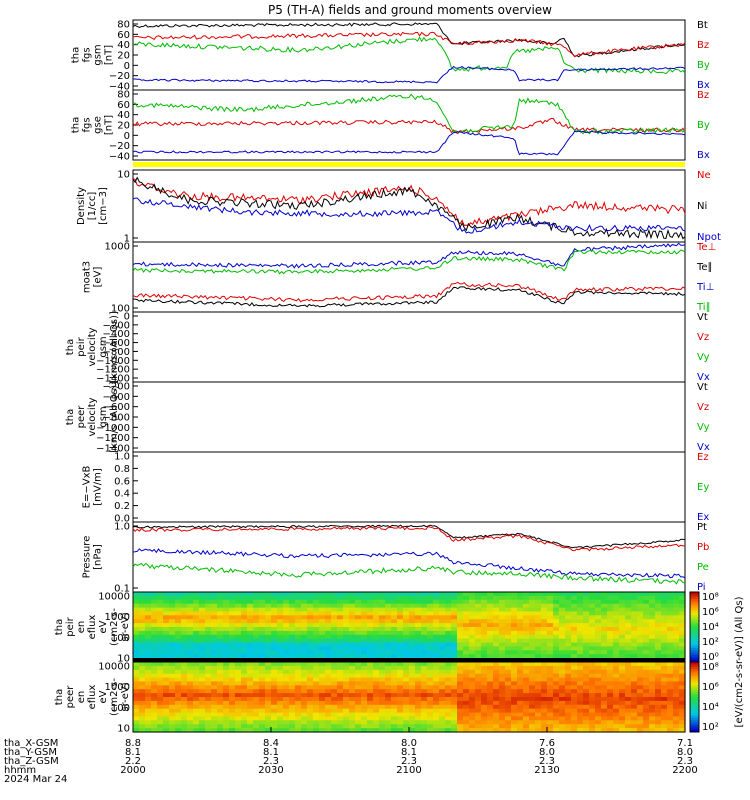 The width and height of the screenshot is (750, 800). What do you see at coordinates (92, 416) in the screenshot?
I see `y-label-line: velocity` at bounding box center [92, 416].